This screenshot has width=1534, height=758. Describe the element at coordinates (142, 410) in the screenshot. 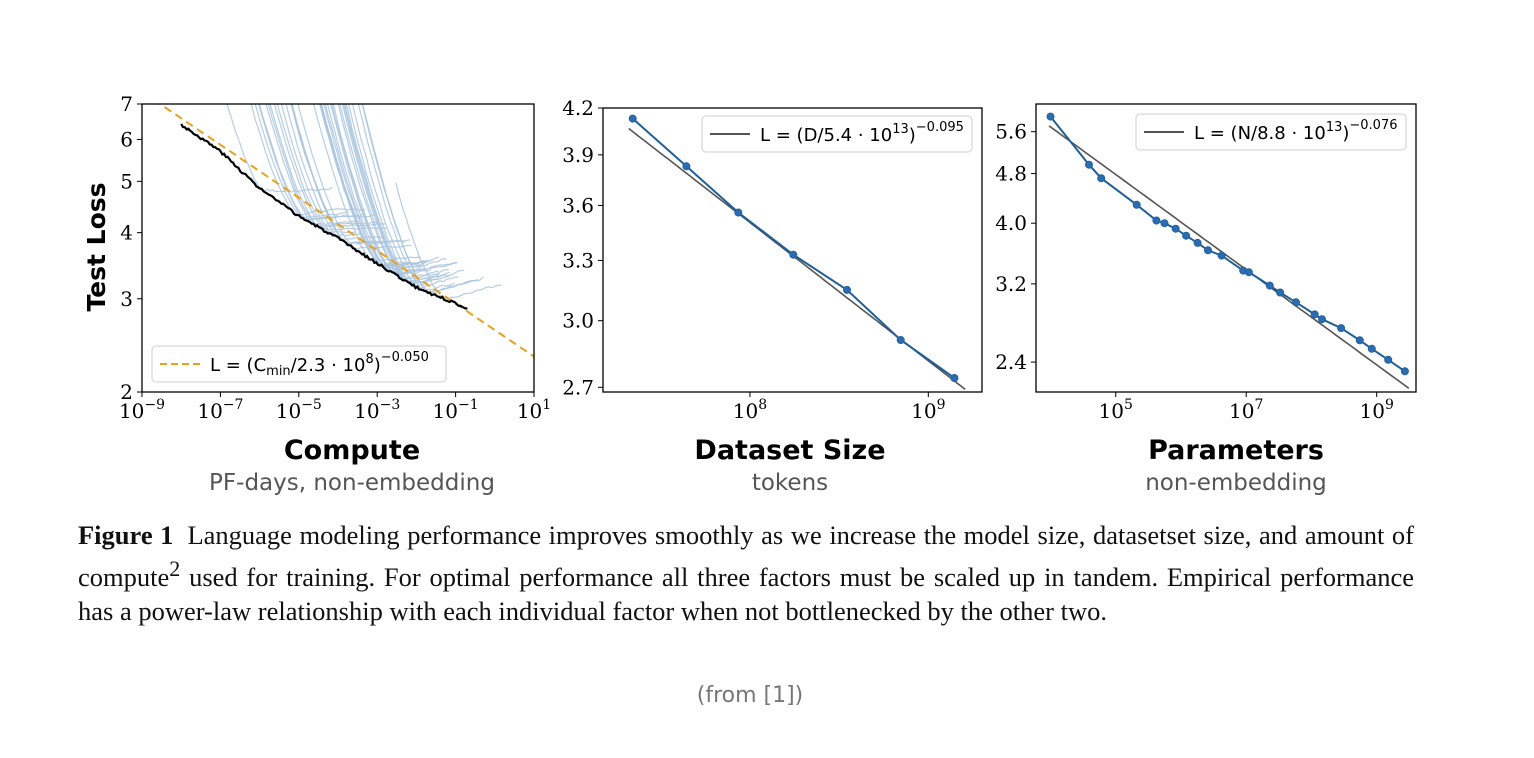

I see `x-tick-label: 10⁻⁹` at that location.